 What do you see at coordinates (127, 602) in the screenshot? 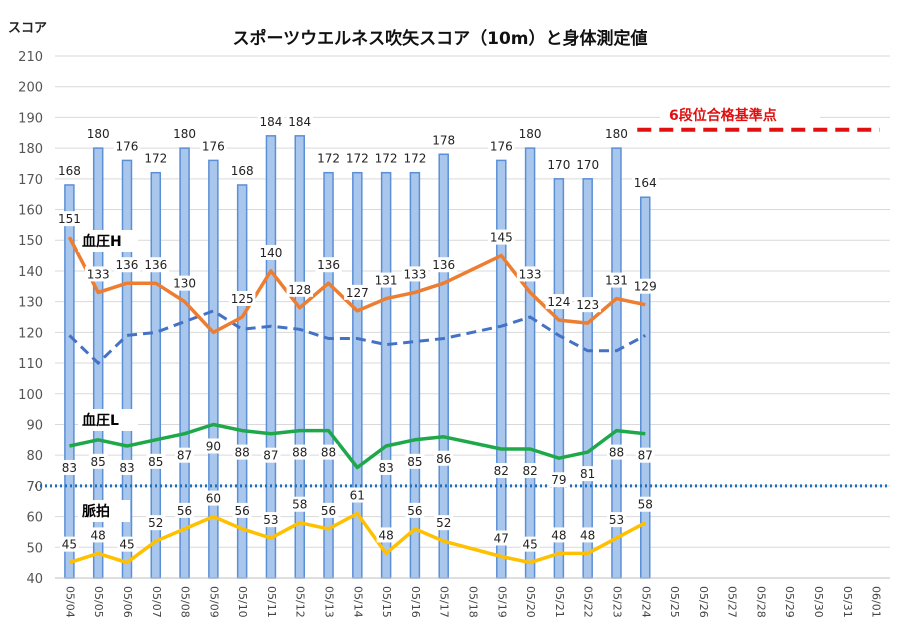
I see `x-tick-label: 05/06` at bounding box center [127, 602].